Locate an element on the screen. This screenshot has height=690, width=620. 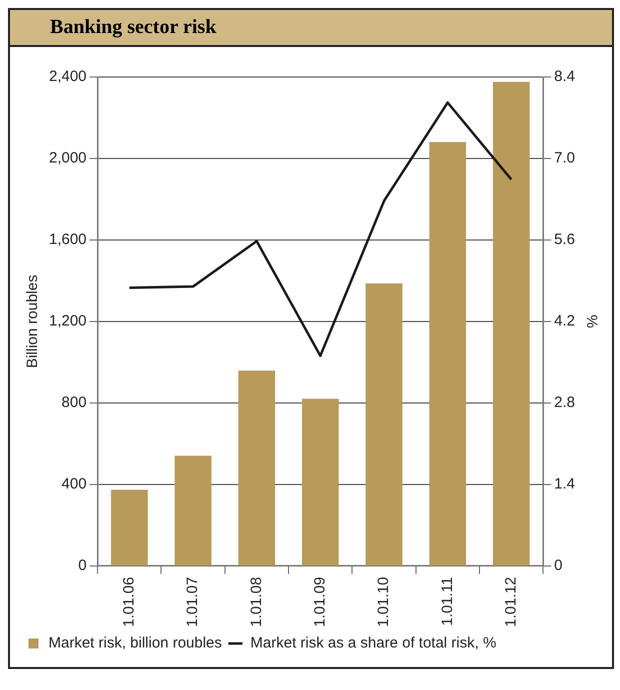
y-tick-label: 400 is located at coordinates (74, 484).